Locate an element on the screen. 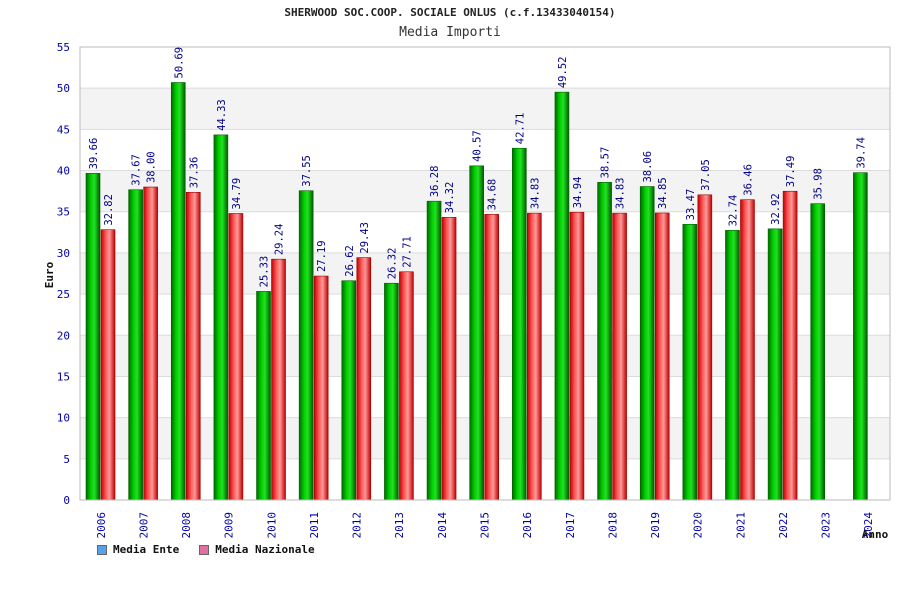 This screenshot has width=900, height=600. y-tick-label: 15 is located at coordinates (63, 376).